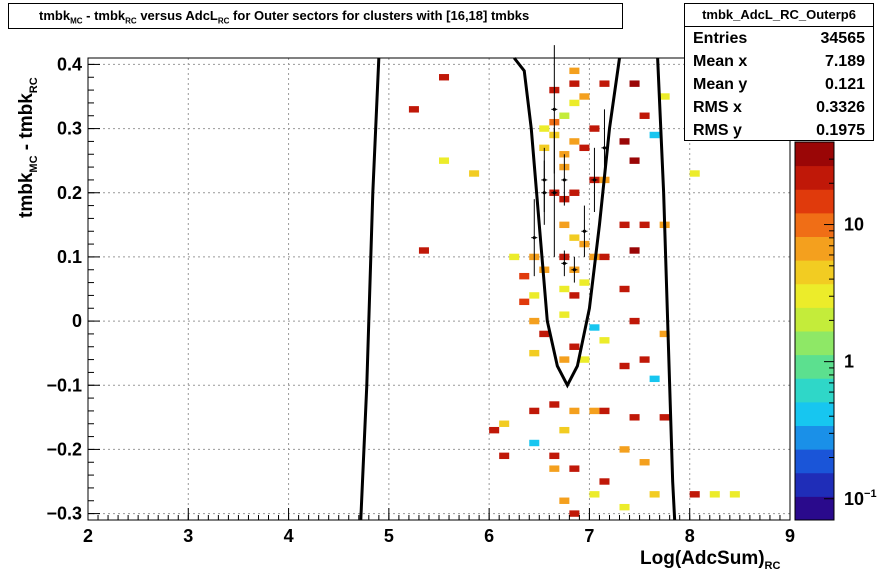 The width and height of the screenshot is (878, 578). What do you see at coordinates (77, 321) in the screenshot?
I see `y-tick-label: 0` at bounding box center [77, 321].